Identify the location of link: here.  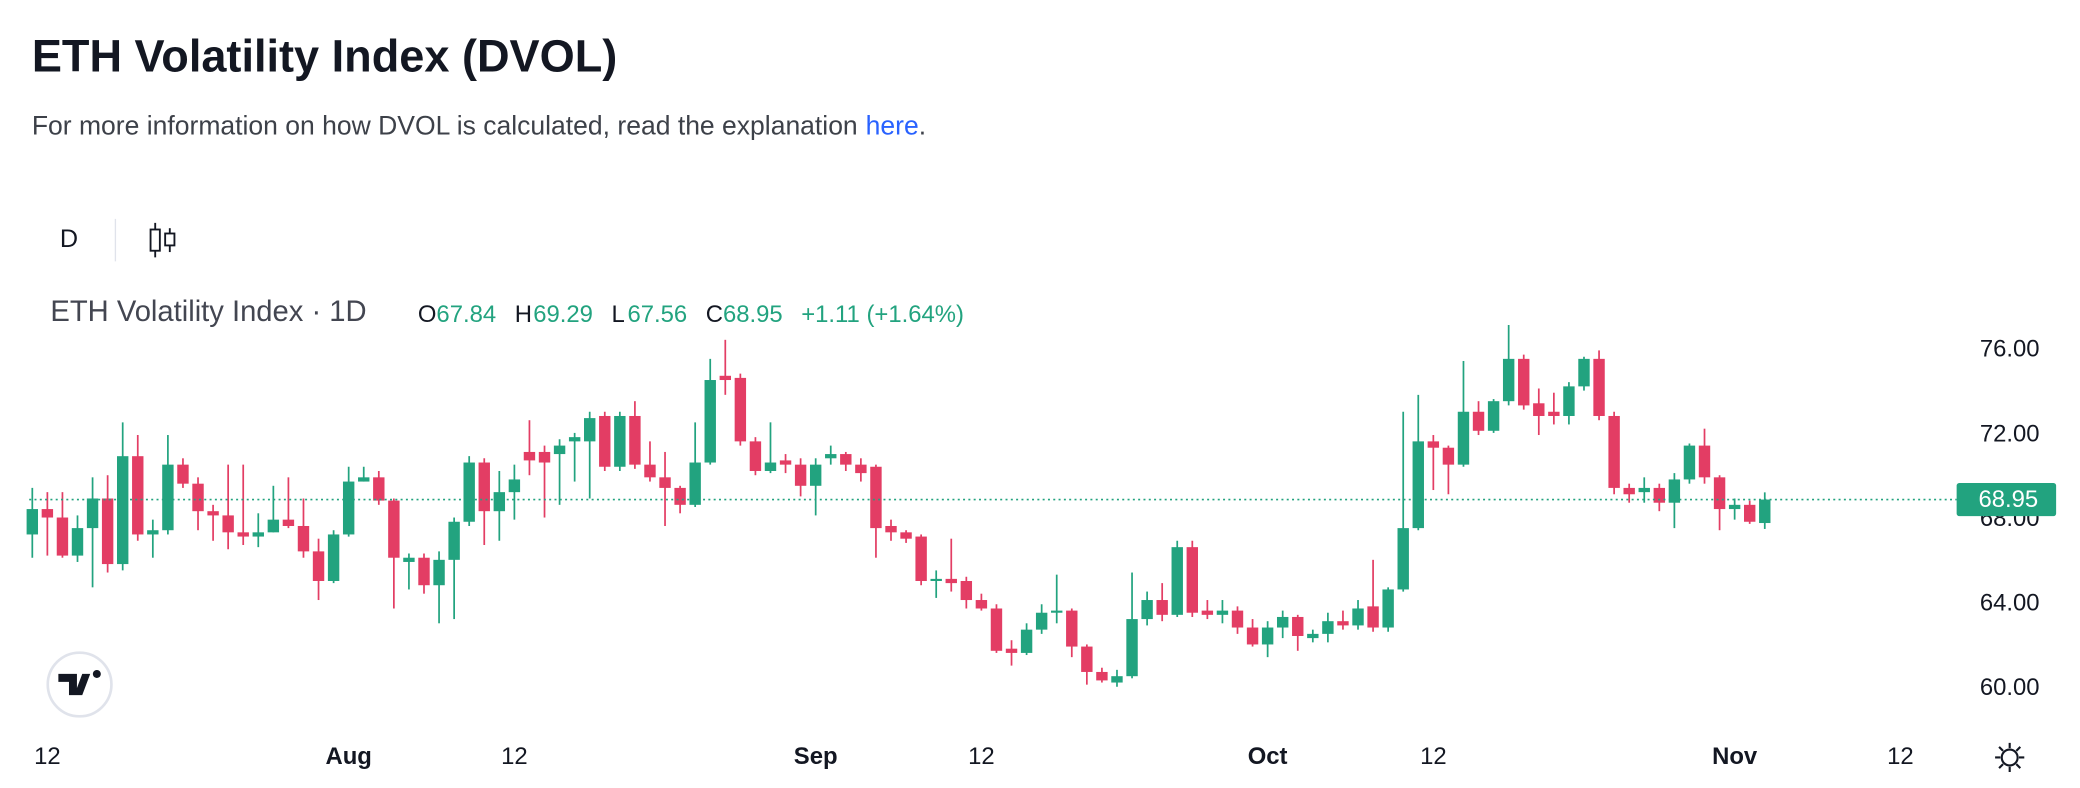
(892, 125).